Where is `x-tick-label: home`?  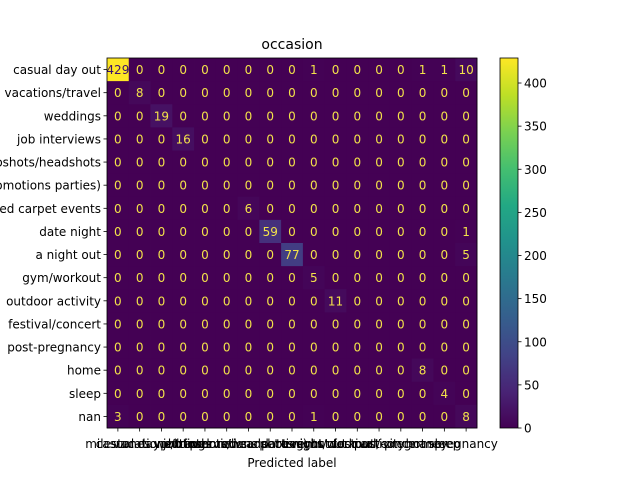 x-tick-label: home is located at coordinates (423, 444).